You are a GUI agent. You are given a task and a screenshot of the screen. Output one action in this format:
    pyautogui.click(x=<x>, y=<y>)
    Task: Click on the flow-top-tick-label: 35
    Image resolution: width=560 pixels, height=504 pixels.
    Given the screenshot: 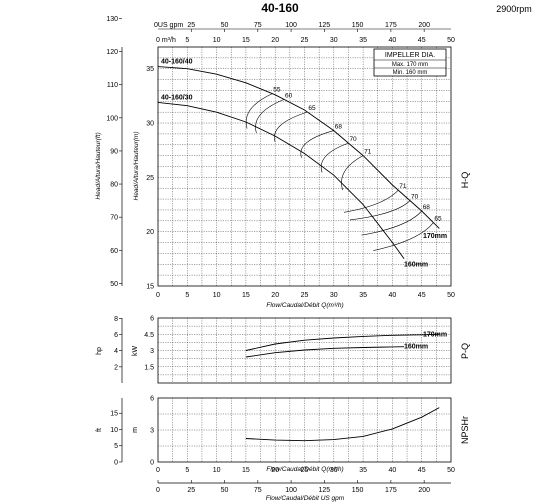 What is the action you would take?
    pyautogui.click(x=363, y=40)
    